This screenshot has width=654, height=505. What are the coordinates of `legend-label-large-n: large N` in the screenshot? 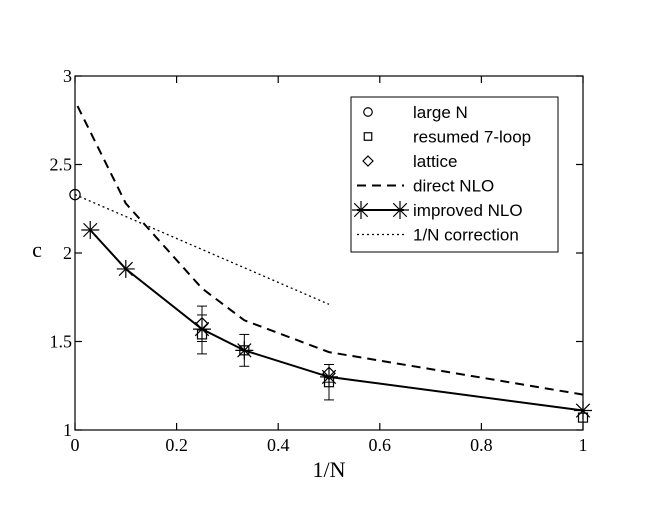 It's located at (440, 112).